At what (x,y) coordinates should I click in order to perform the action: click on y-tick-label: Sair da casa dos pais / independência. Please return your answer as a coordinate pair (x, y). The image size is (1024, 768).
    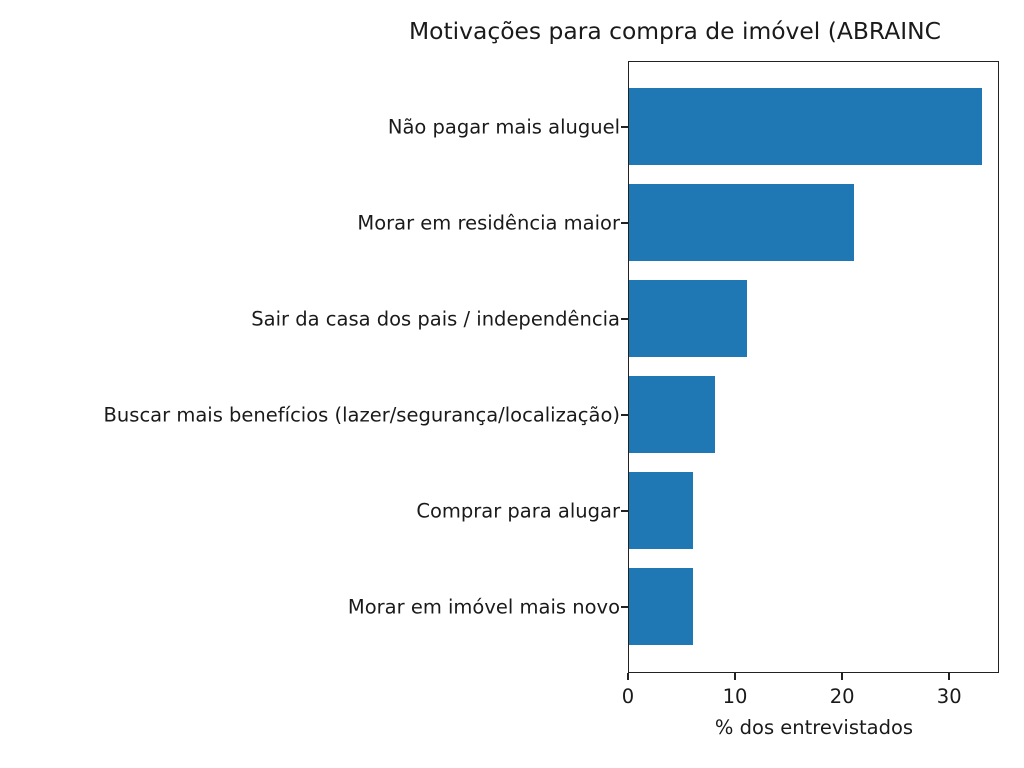
    Looking at the image, I should click on (435, 319).